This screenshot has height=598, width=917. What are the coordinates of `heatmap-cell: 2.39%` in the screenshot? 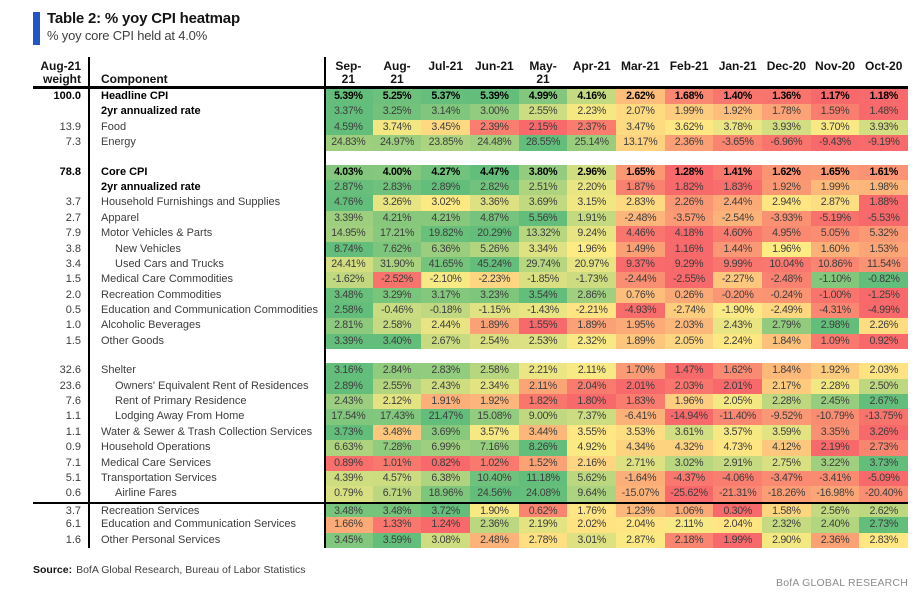 It's located at (494, 127).